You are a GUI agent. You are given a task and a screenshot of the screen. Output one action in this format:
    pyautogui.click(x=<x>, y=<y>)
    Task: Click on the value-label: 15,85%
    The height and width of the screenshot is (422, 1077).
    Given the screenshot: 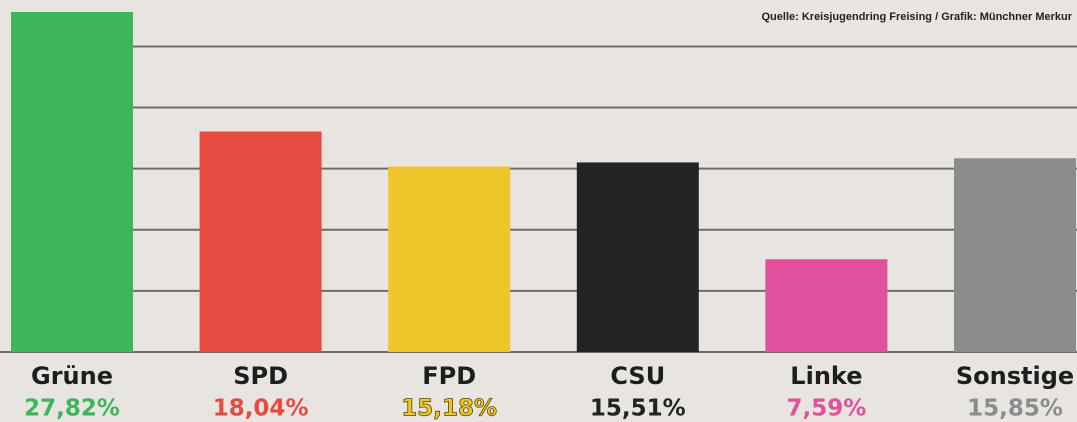 What is the action you would take?
    pyautogui.click(x=1015, y=409)
    